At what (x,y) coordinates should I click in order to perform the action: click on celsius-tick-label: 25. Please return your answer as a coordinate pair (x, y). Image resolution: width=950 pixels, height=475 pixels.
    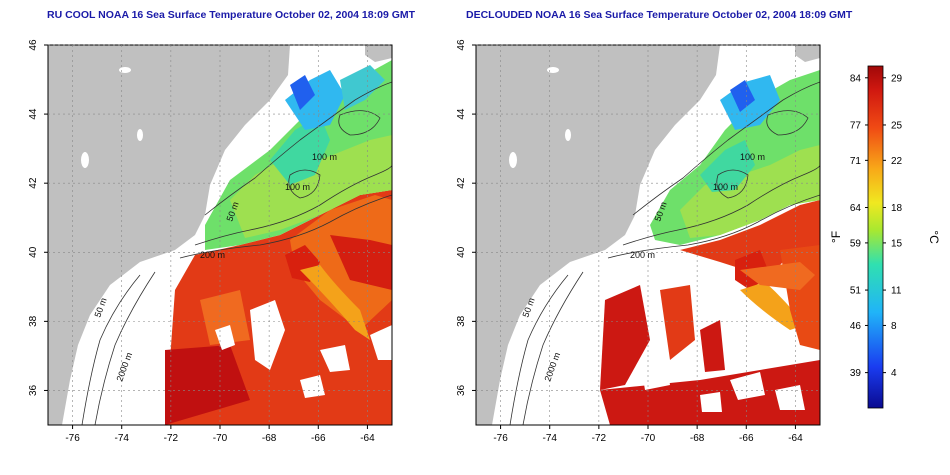
    Looking at the image, I should click on (897, 125).